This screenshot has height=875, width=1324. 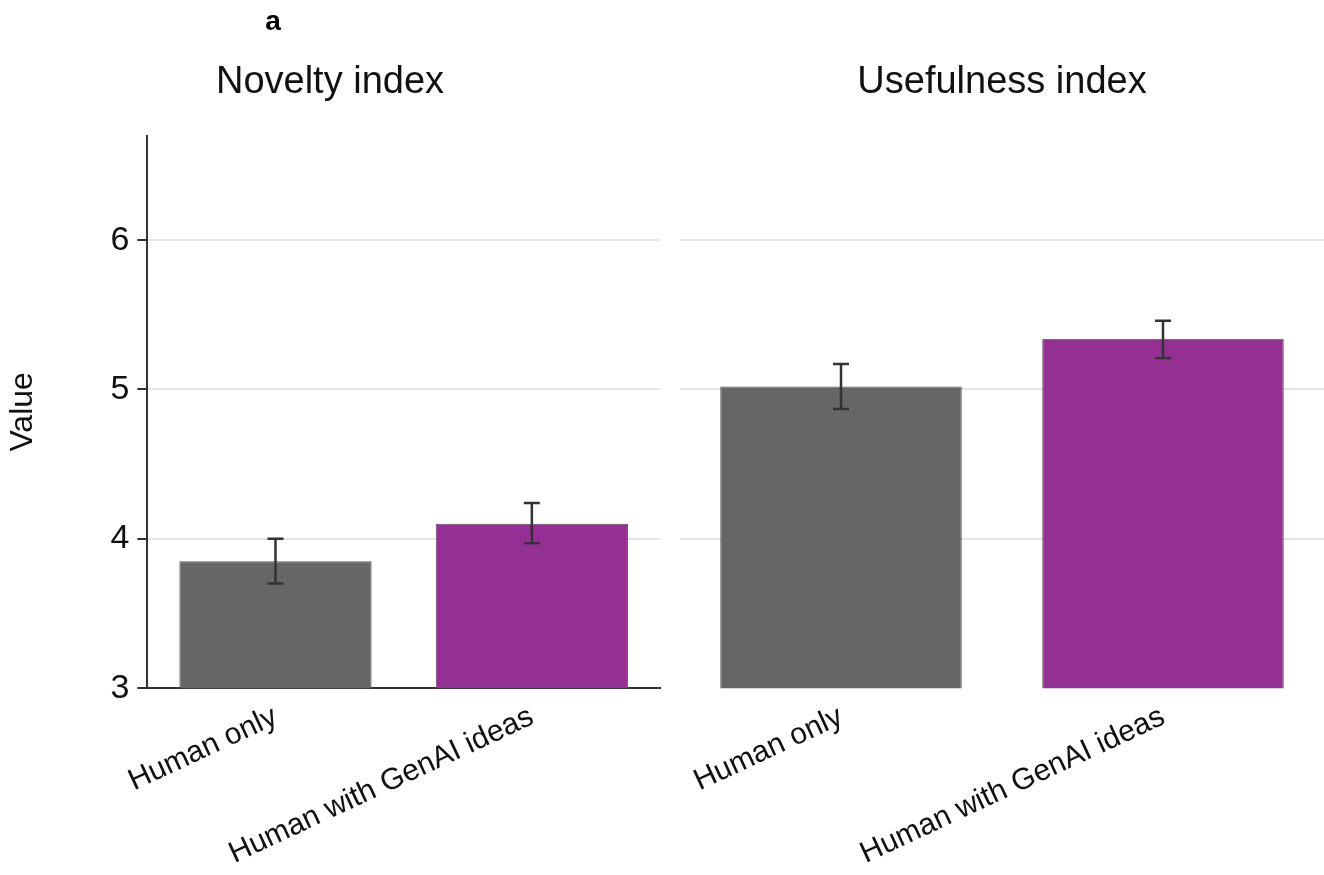 I want to click on chart-title: Usefulness index, so click(x=1002, y=80).